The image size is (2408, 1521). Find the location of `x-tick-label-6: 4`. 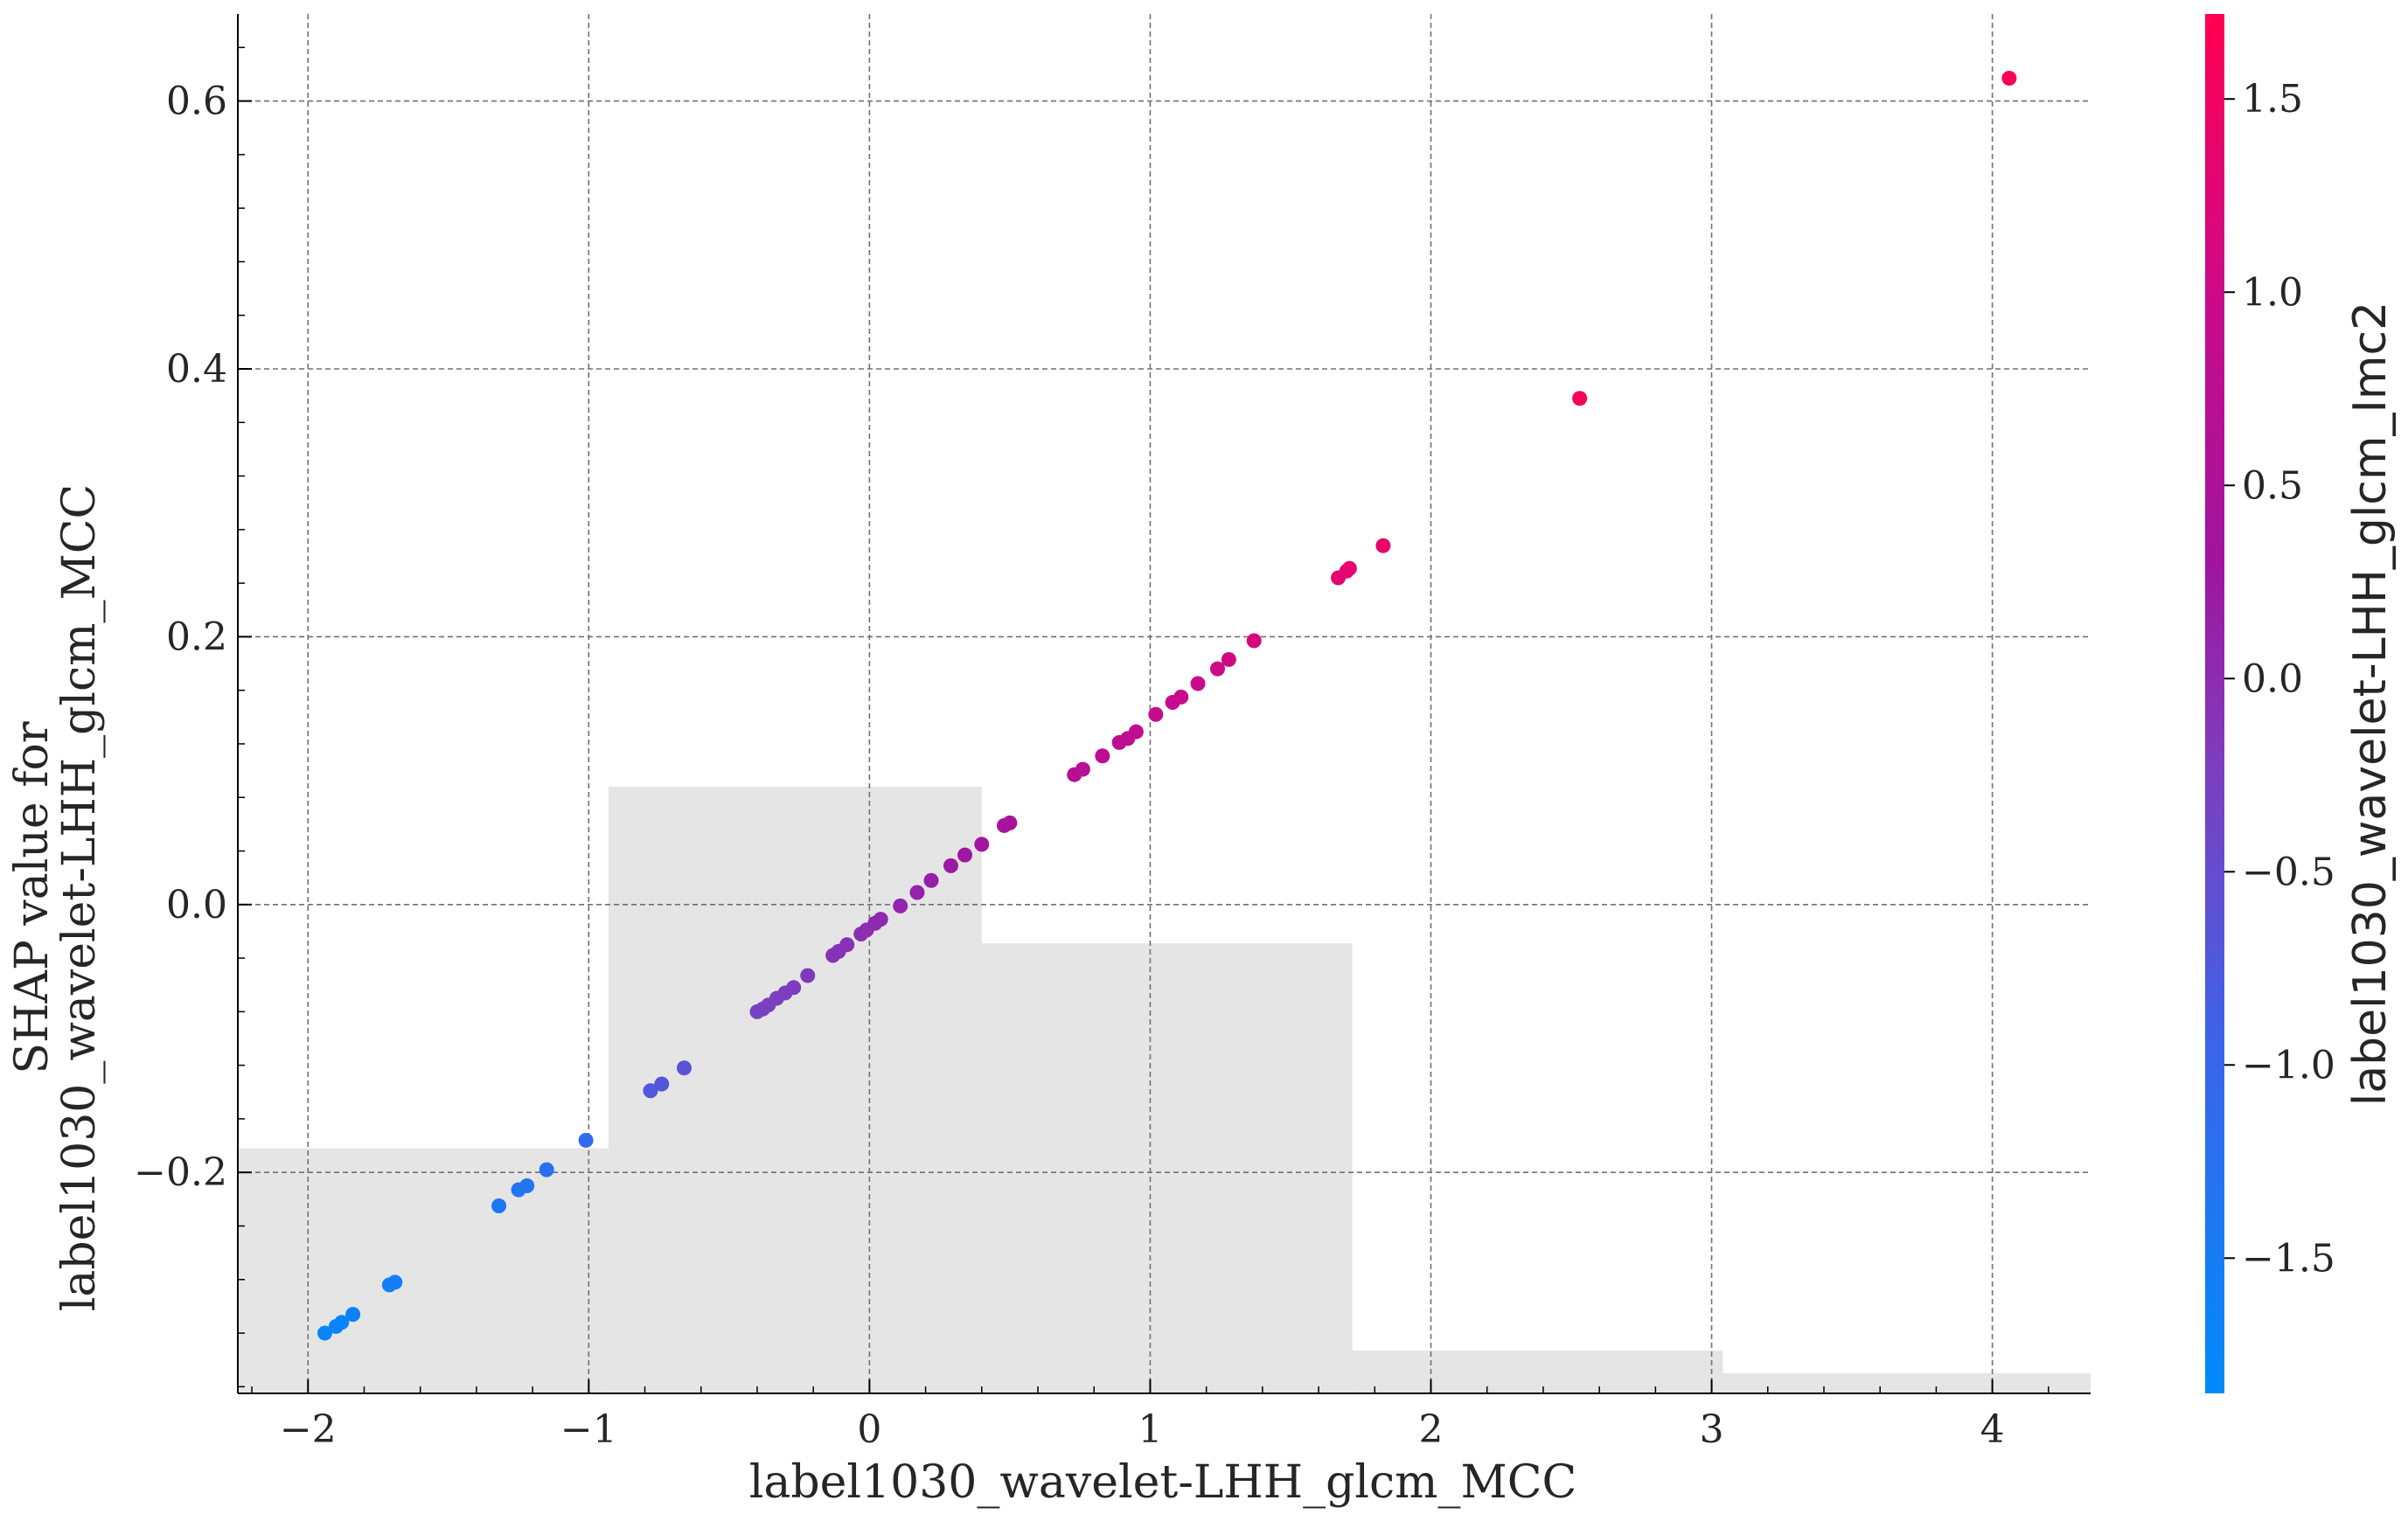

x-tick-label-6: 4 is located at coordinates (1992, 1429).